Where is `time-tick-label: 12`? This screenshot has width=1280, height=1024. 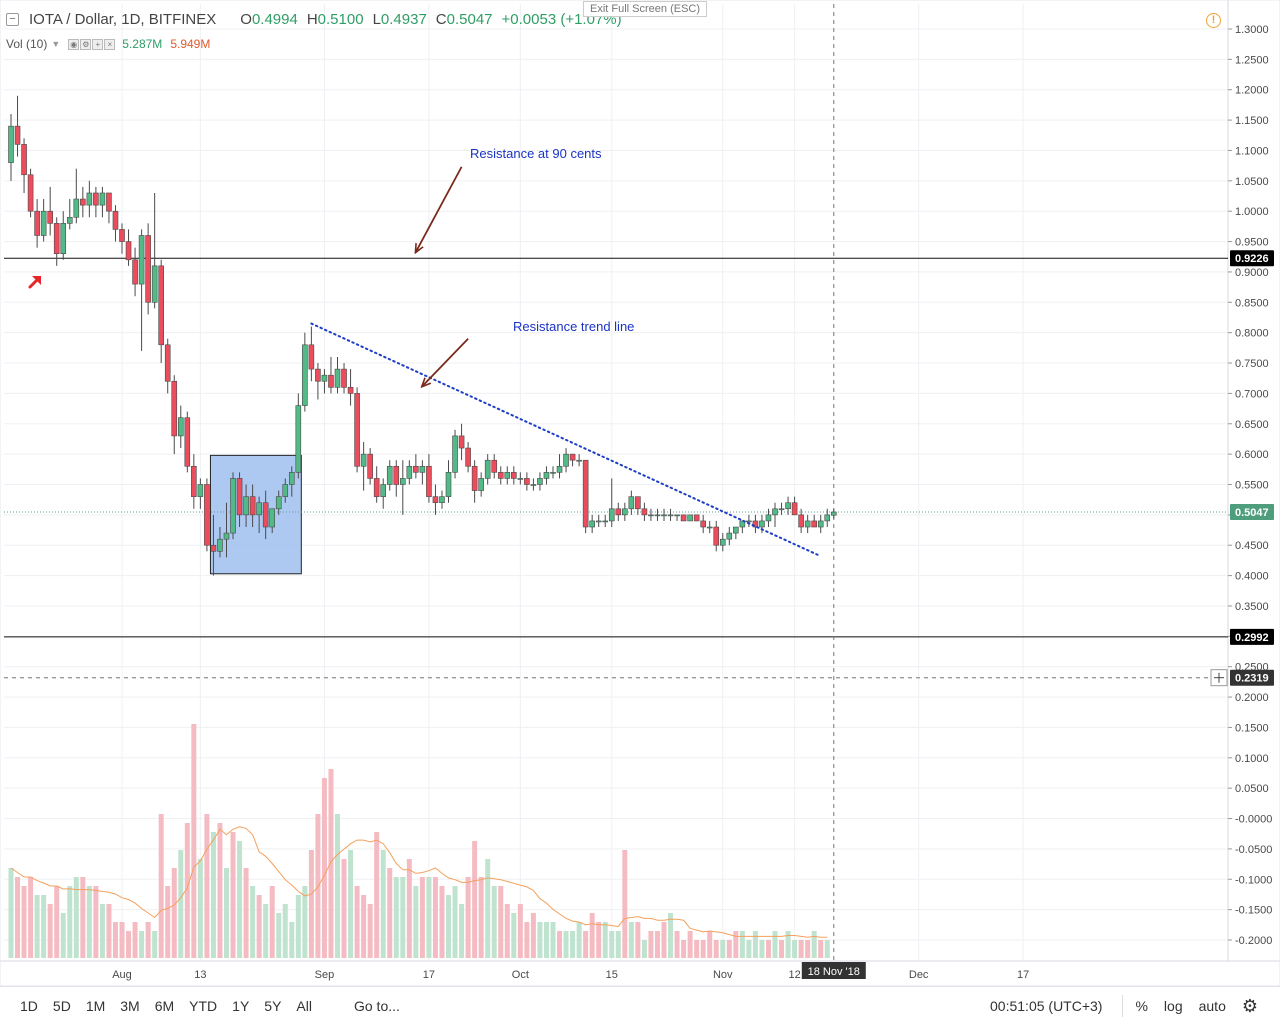 time-tick-label: 12 is located at coordinates (794, 975).